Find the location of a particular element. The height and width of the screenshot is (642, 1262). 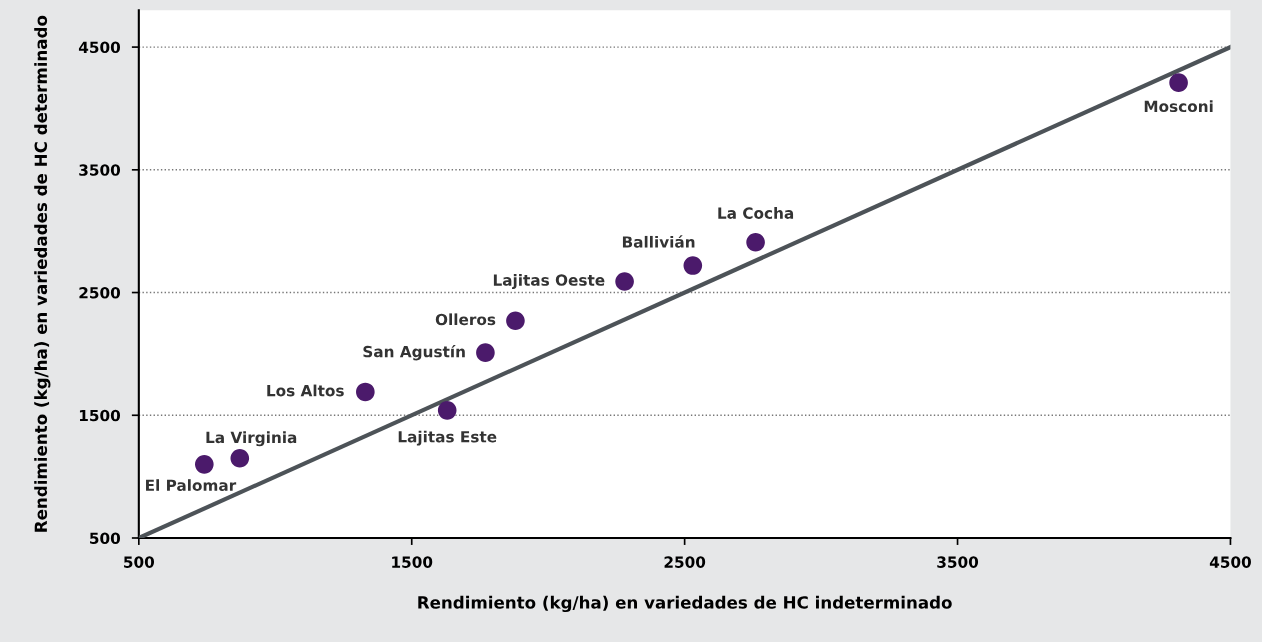

annotation: La Virginia is located at coordinates (251, 439).